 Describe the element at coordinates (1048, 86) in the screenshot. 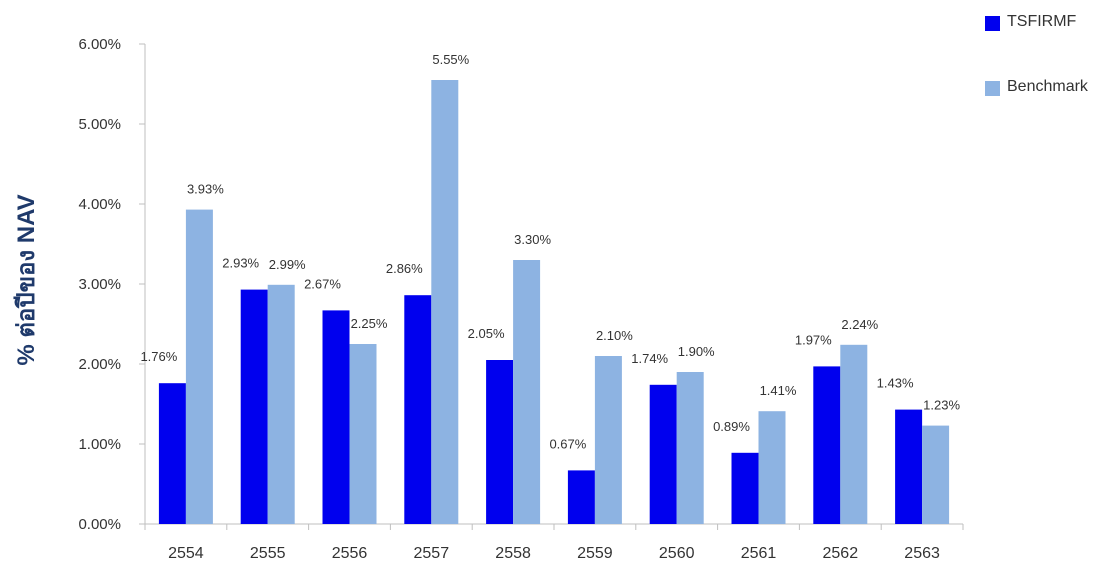

I see `legend-label-benchmark: Benchmark` at that location.